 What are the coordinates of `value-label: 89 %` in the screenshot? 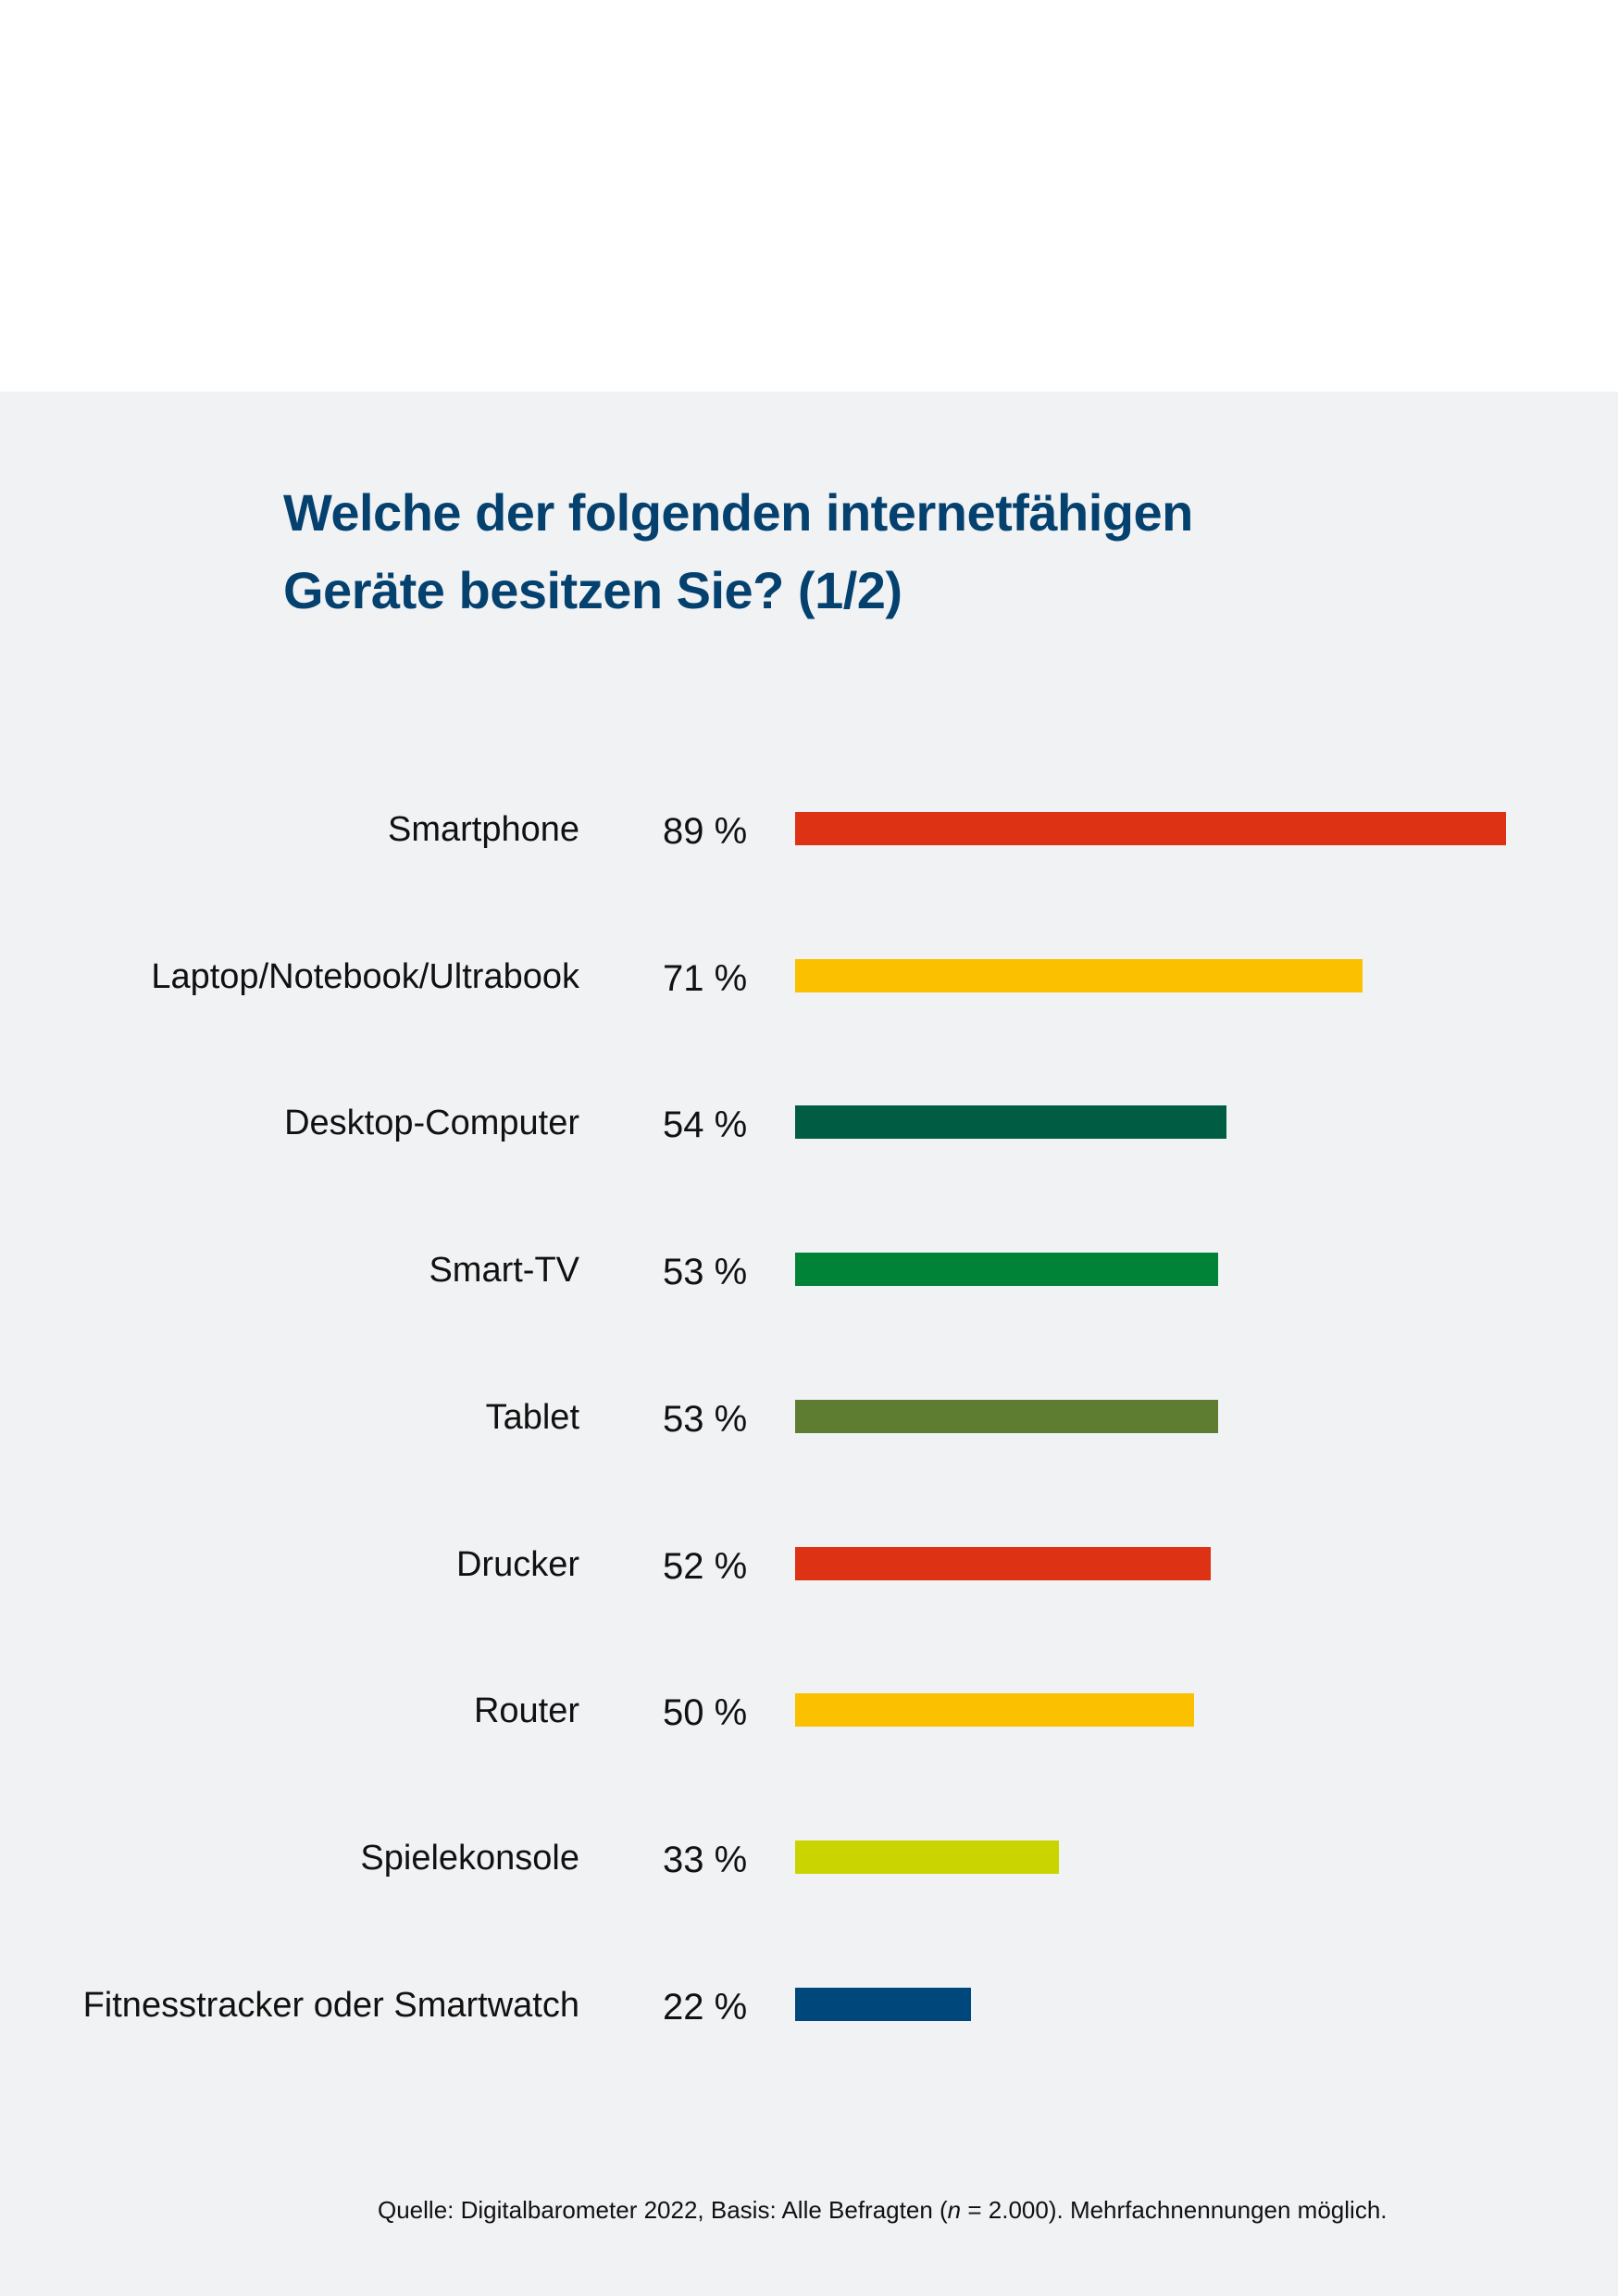 It's located at (705, 831).